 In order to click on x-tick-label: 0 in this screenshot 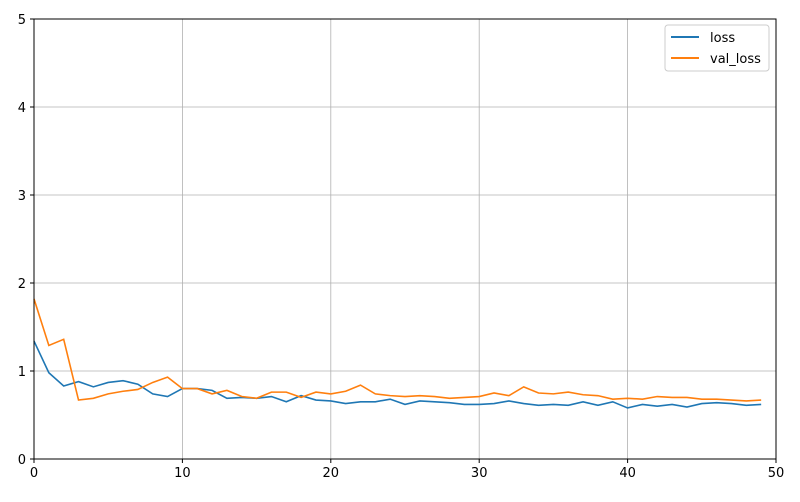, I will do `click(34, 473)`.